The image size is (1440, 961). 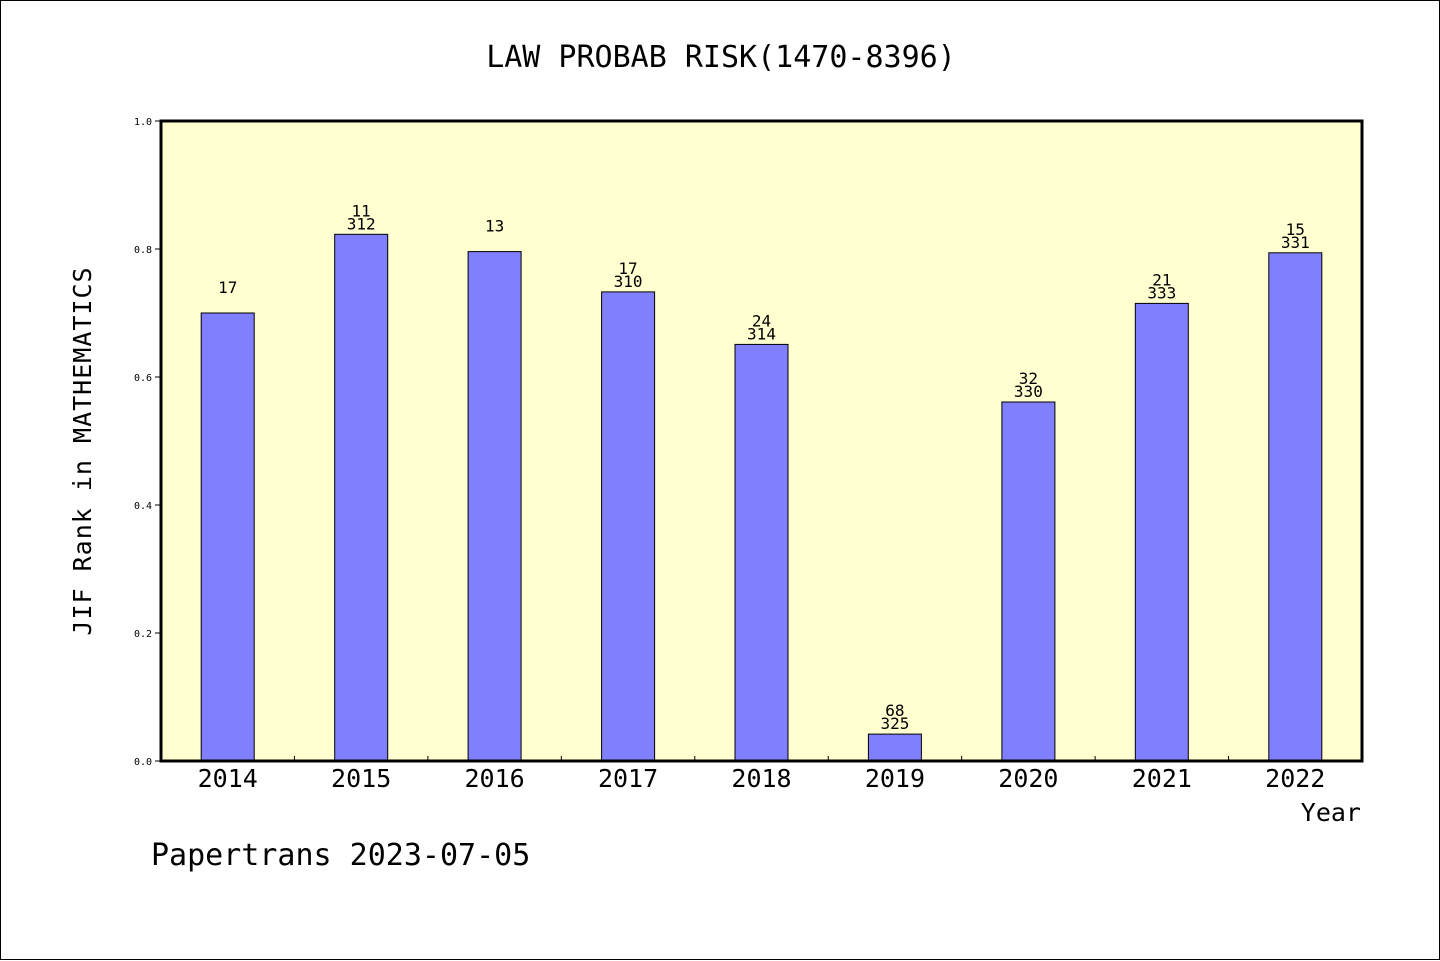 What do you see at coordinates (1331, 812) in the screenshot?
I see `x-axis-title: Year` at bounding box center [1331, 812].